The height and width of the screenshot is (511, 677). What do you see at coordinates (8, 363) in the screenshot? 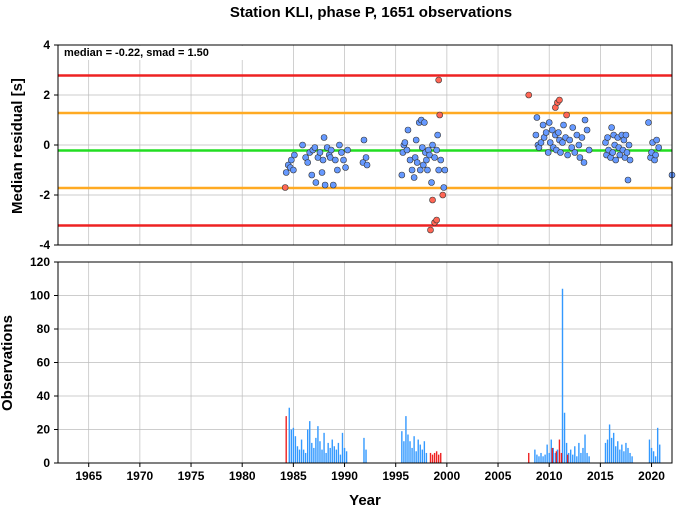
I see `bottom-y-axis-label: Observations` at bounding box center [8, 363].